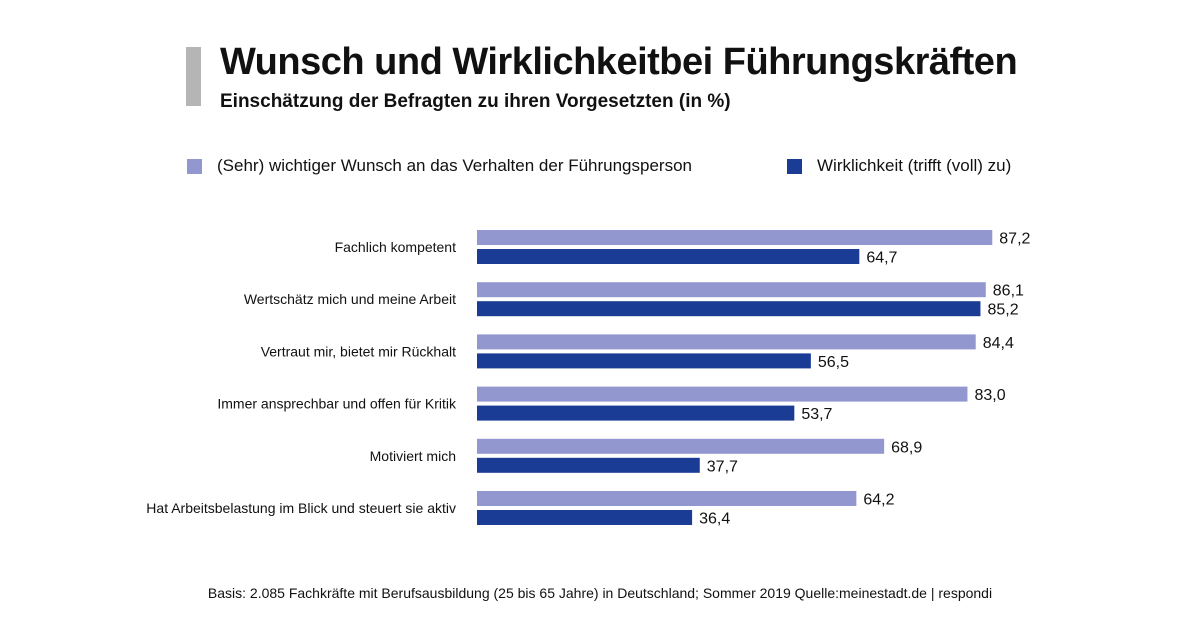  What do you see at coordinates (989, 395) in the screenshot?
I see `data-label-wish: 83,0` at bounding box center [989, 395].